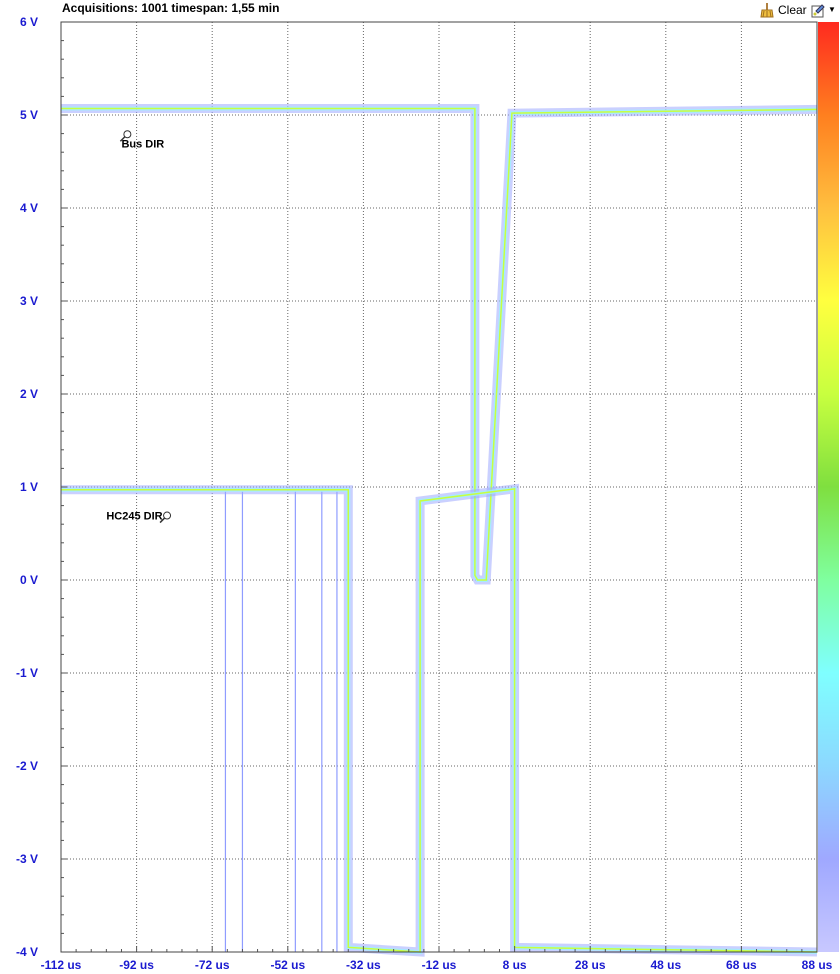 The height and width of the screenshot is (974, 840). I want to click on y-tick-label: -1 V, so click(27, 673).